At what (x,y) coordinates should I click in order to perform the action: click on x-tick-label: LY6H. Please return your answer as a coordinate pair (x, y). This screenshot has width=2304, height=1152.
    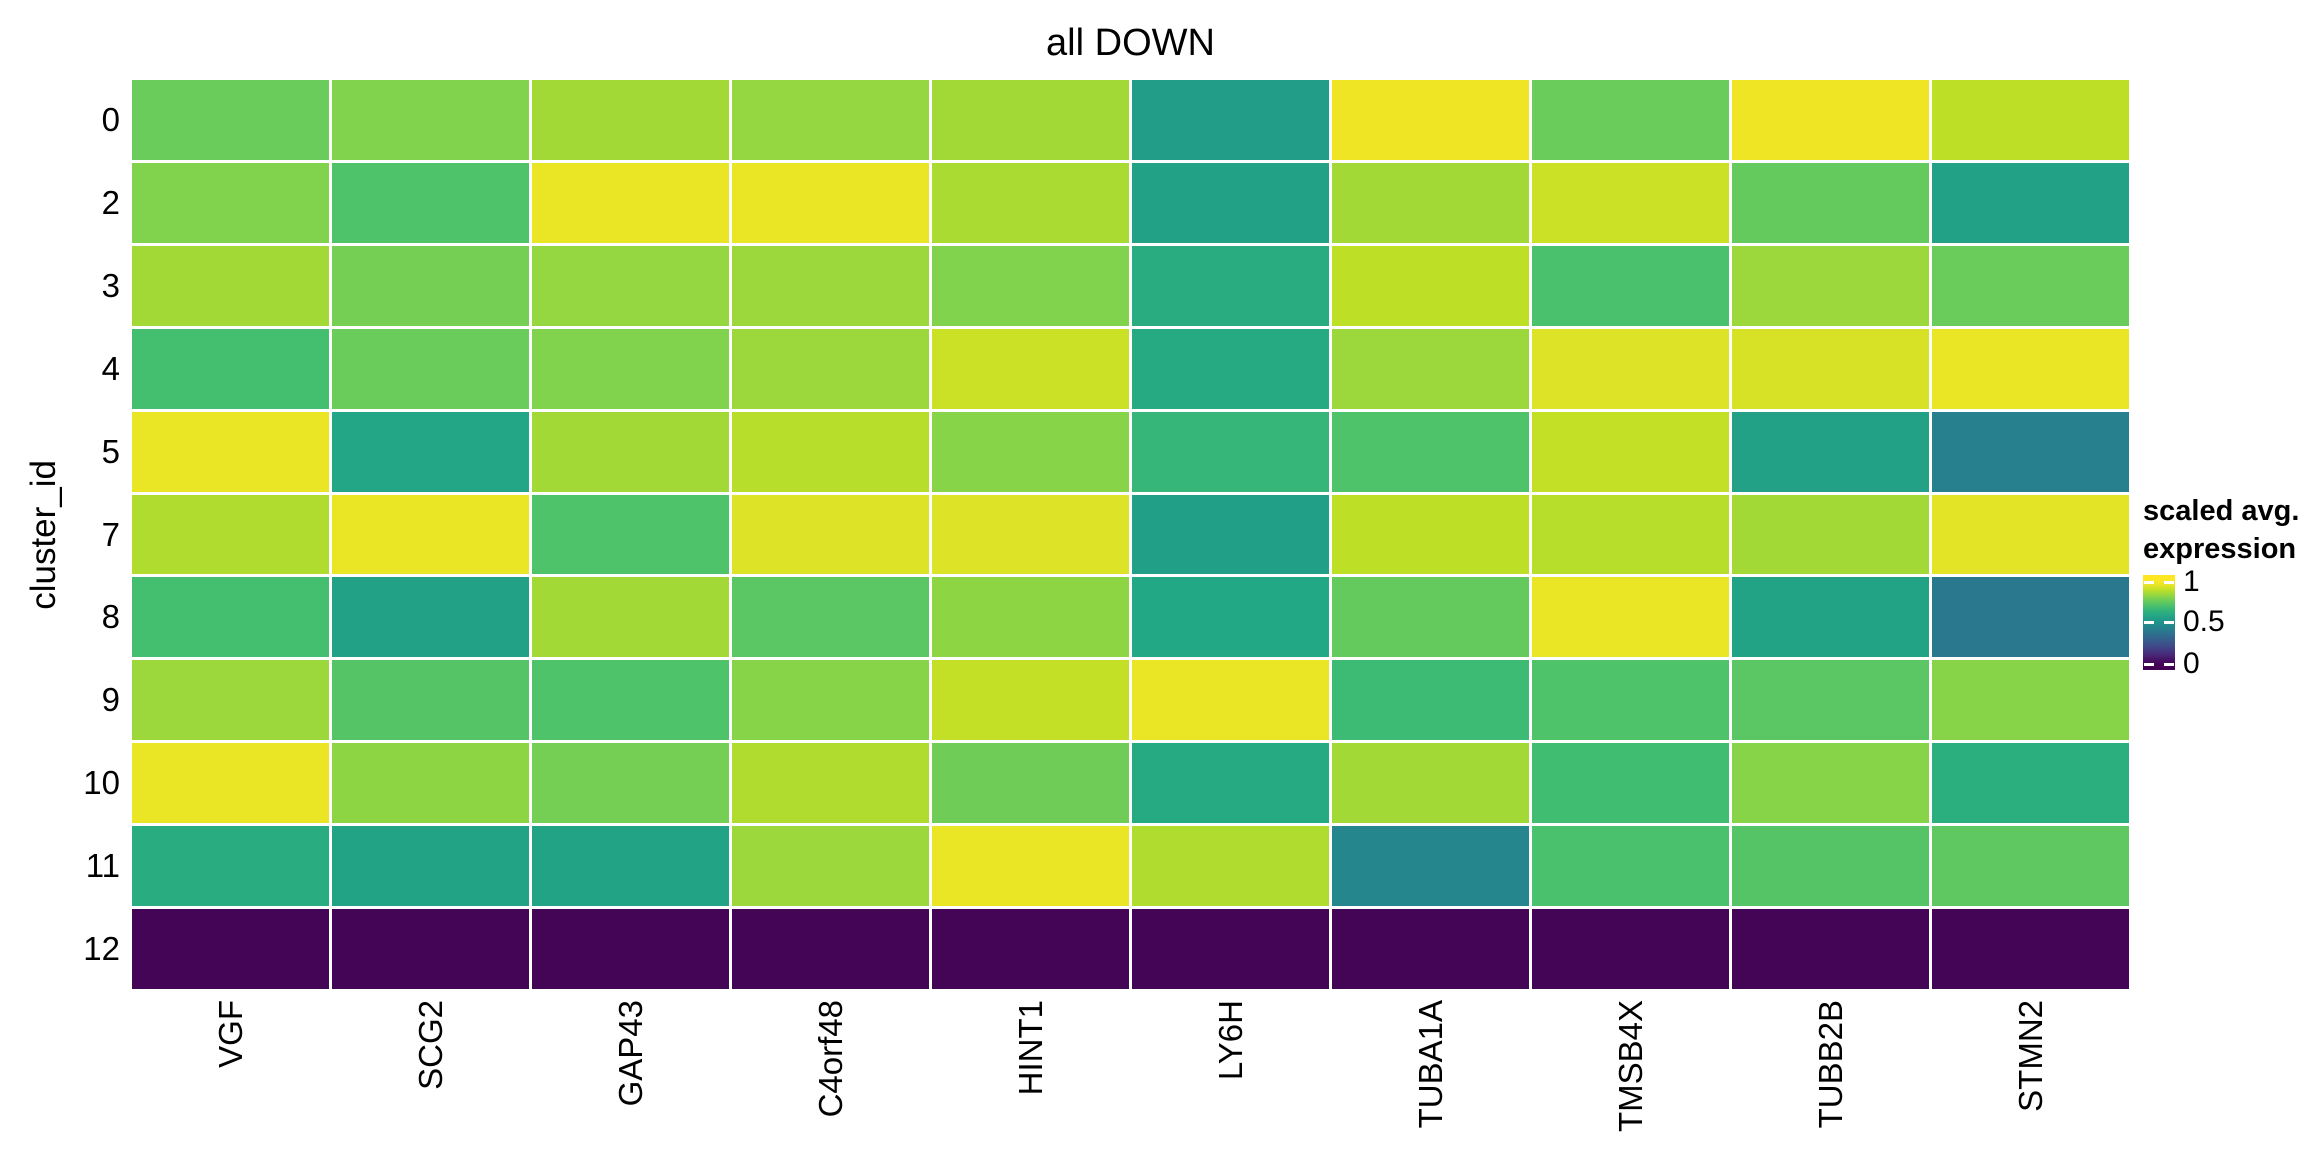
    Looking at the image, I should click on (1230, 1076).